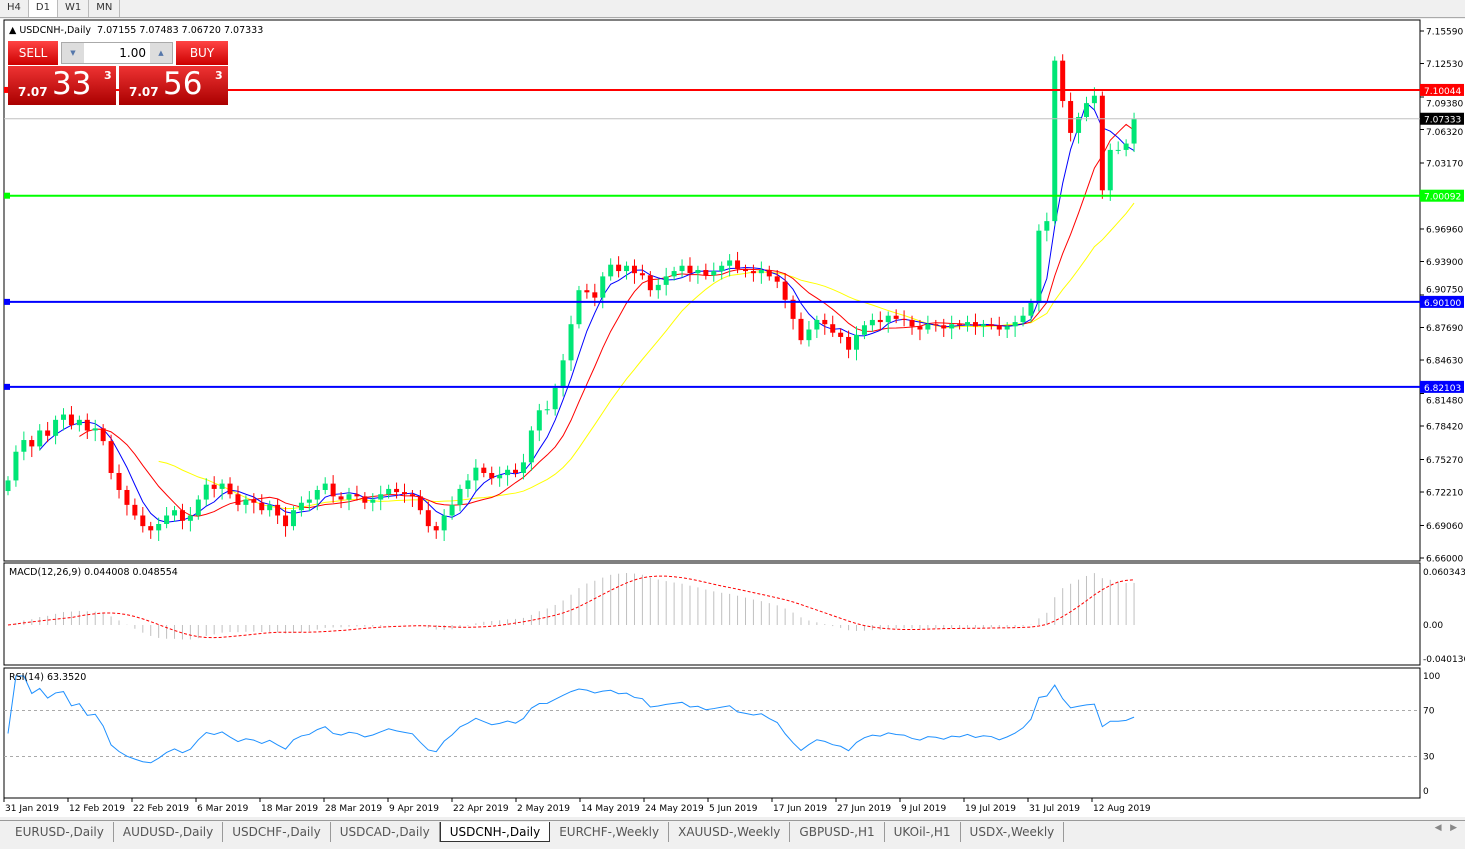 The image size is (1465, 849). Describe the element at coordinates (837, 832) in the screenshot. I see `tab-gbpusd: GBPUSD-,H1` at that location.